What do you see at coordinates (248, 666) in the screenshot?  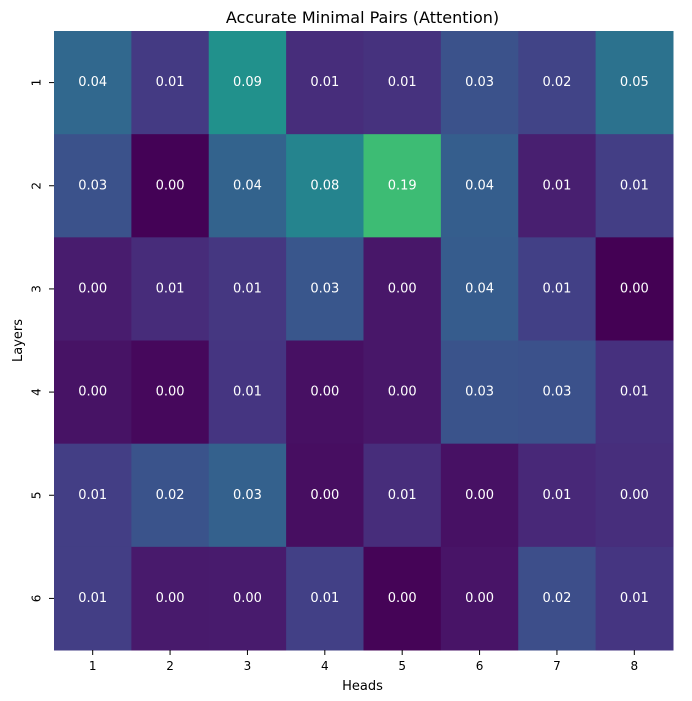 I see `x-tick-label: 3` at bounding box center [248, 666].